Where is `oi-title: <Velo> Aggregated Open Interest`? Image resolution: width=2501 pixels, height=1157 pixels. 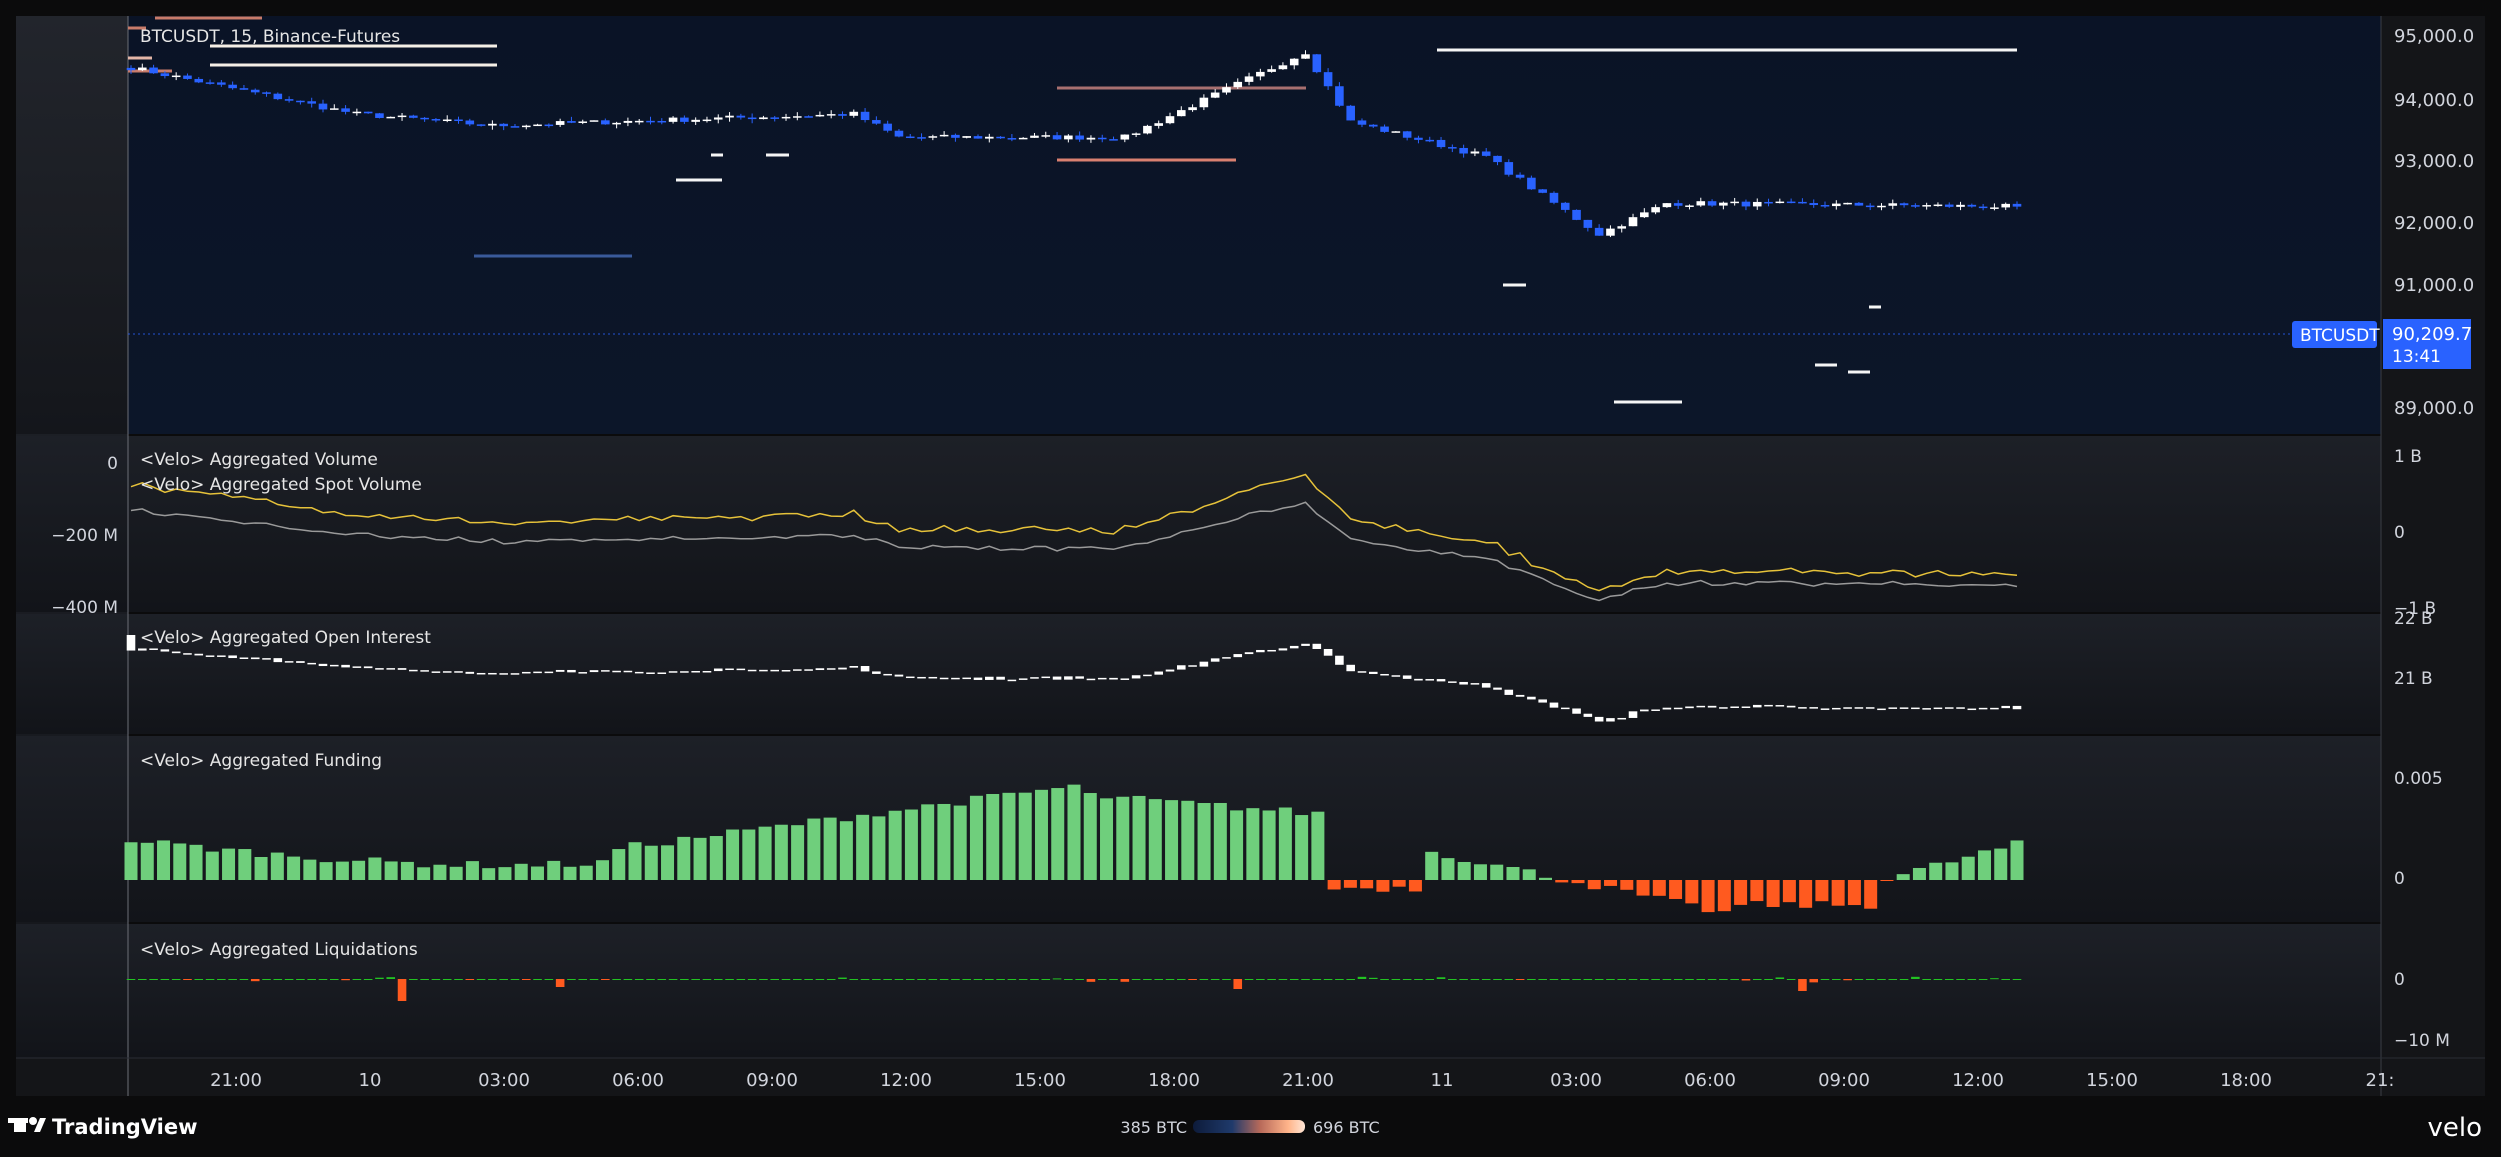 oi-title: <Velo> Aggregated Open Interest is located at coordinates (285, 638).